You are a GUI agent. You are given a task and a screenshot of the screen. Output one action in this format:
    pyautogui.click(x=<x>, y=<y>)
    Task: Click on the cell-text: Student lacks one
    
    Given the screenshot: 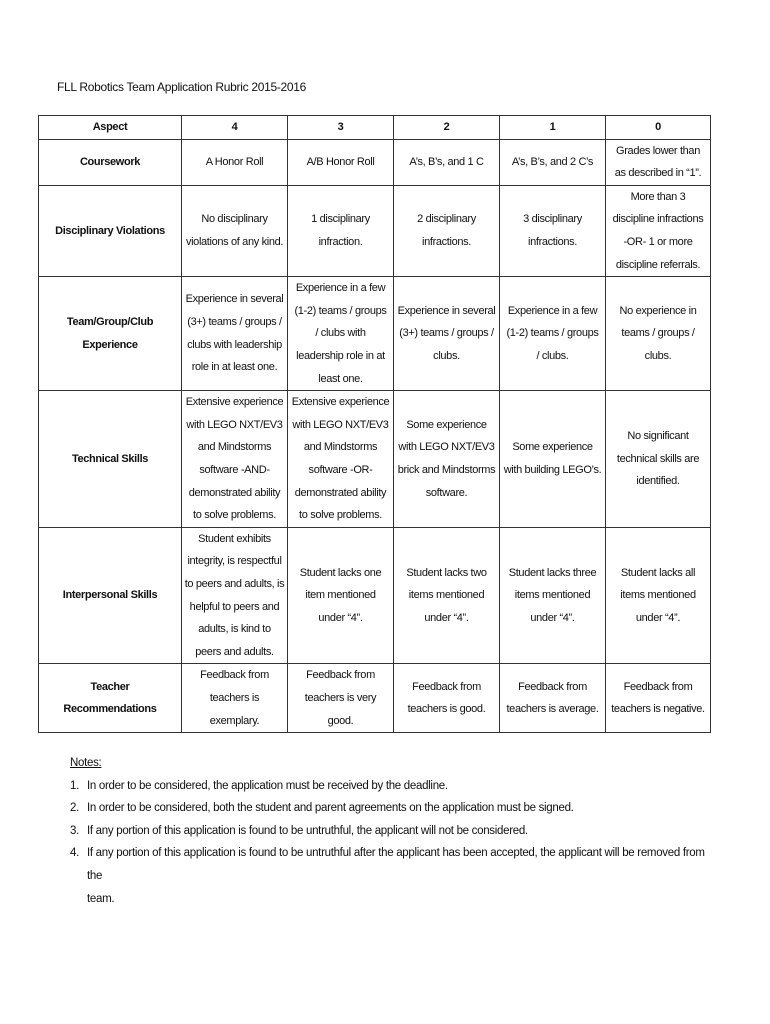 What is the action you would take?
    pyautogui.click(x=340, y=572)
    